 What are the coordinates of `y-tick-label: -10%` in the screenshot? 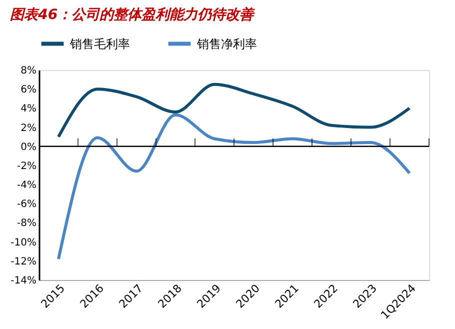 It's located at (23, 242).